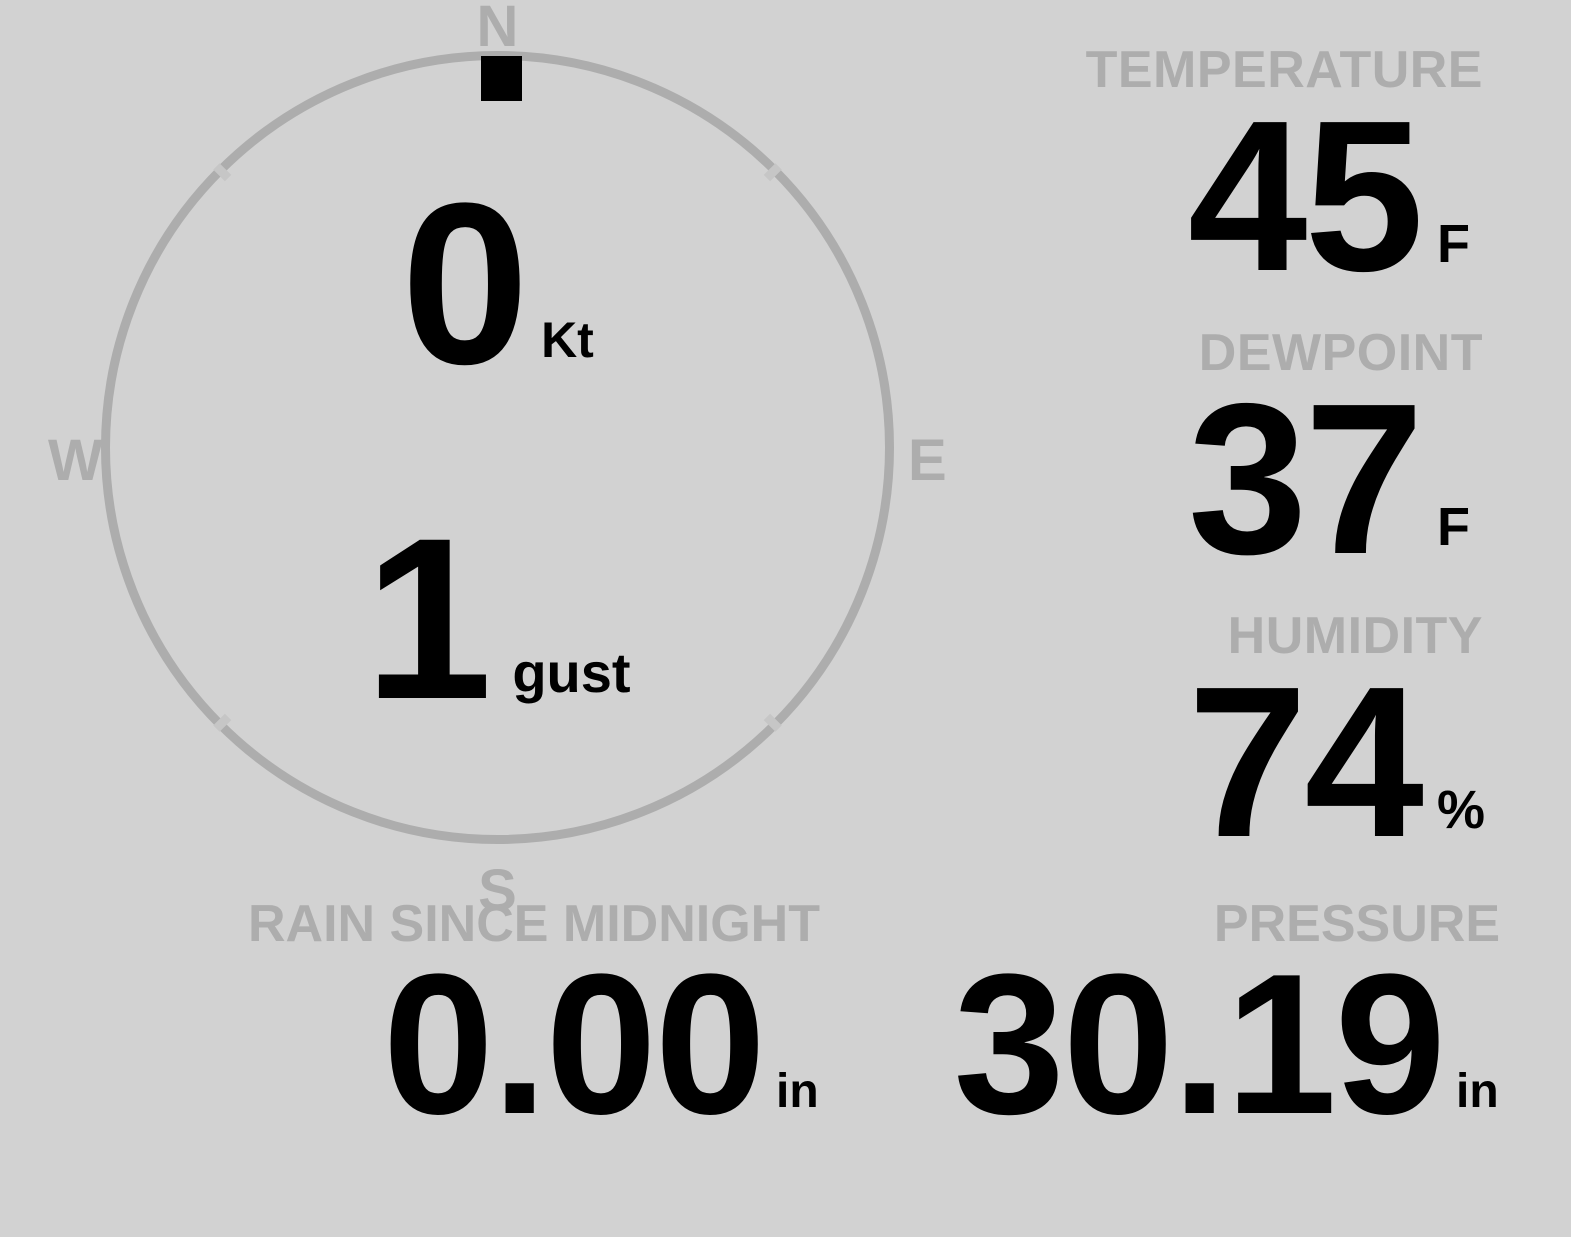 The height and width of the screenshot is (1237, 1571). Describe the element at coordinates (927, 460) in the screenshot. I see `compass-label-east: E` at that location.